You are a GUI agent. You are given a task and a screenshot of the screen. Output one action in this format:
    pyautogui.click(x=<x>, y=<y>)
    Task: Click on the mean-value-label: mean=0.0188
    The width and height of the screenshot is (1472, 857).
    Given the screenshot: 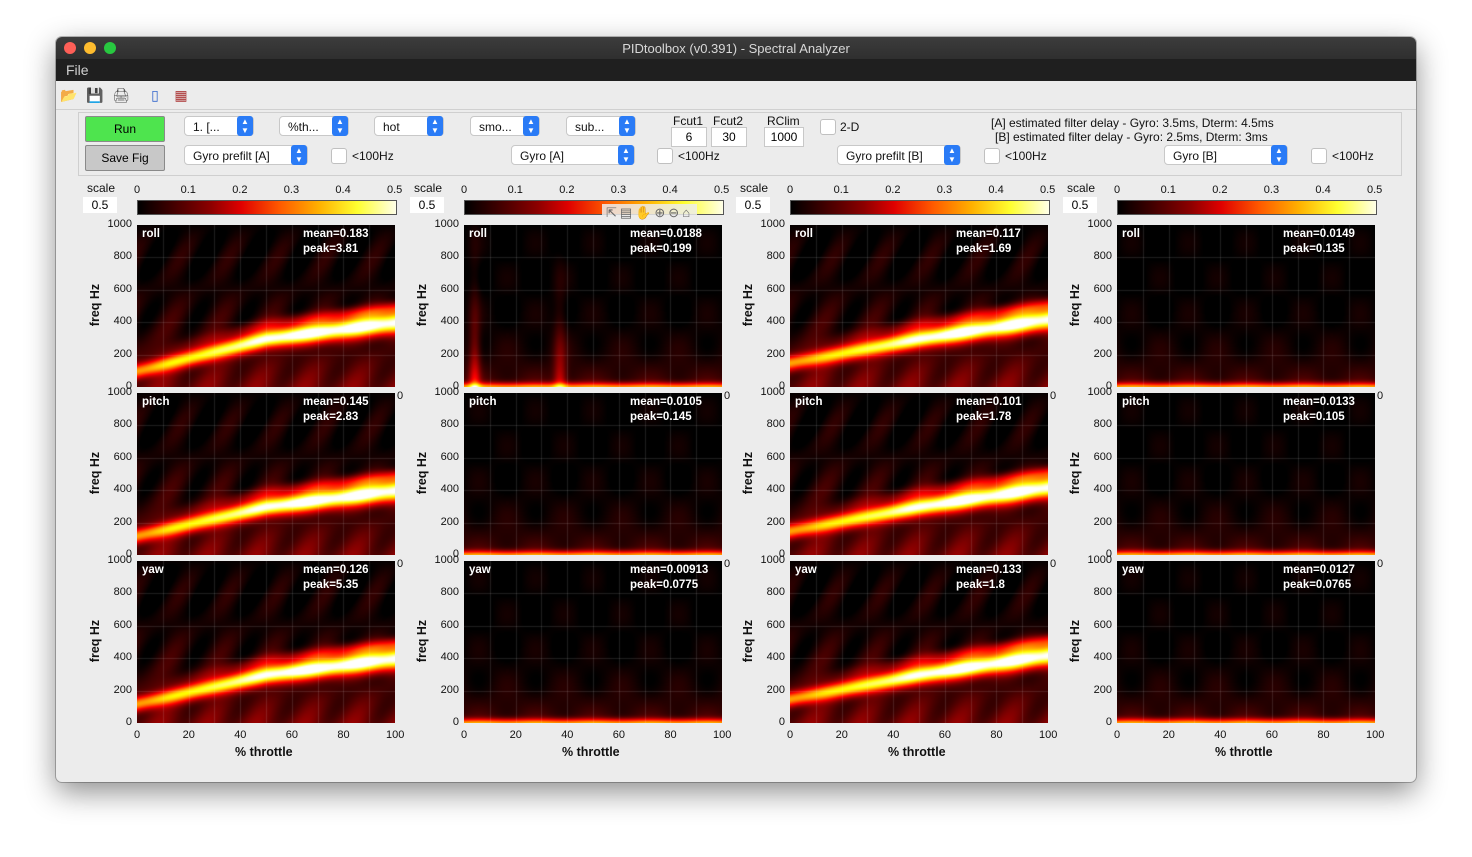 What is the action you would take?
    pyautogui.click(x=666, y=234)
    